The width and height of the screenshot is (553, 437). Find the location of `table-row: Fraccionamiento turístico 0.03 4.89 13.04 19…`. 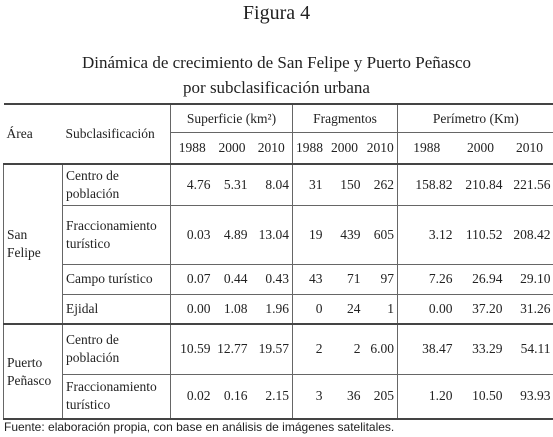

table-row: Fraccionamiento turístico 0.03 4.89 13.04 19… is located at coordinates (278, 234).